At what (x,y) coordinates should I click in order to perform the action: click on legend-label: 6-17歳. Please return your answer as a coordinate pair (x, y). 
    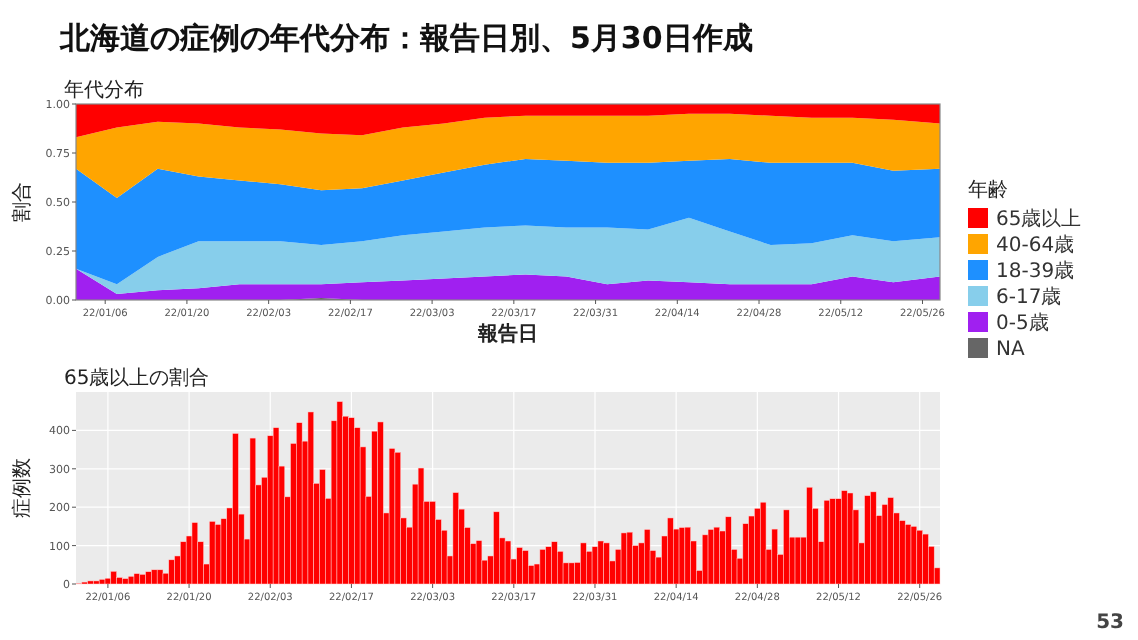
    Looking at the image, I should click on (1029, 297).